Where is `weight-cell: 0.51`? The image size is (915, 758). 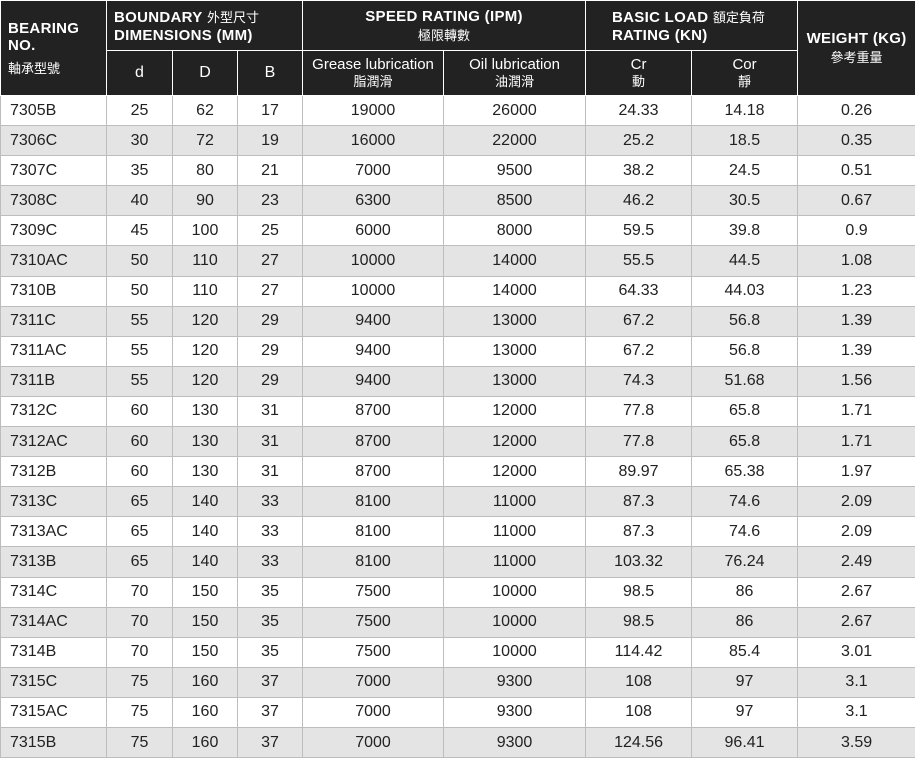
weight-cell: 0.51 is located at coordinates (856, 171).